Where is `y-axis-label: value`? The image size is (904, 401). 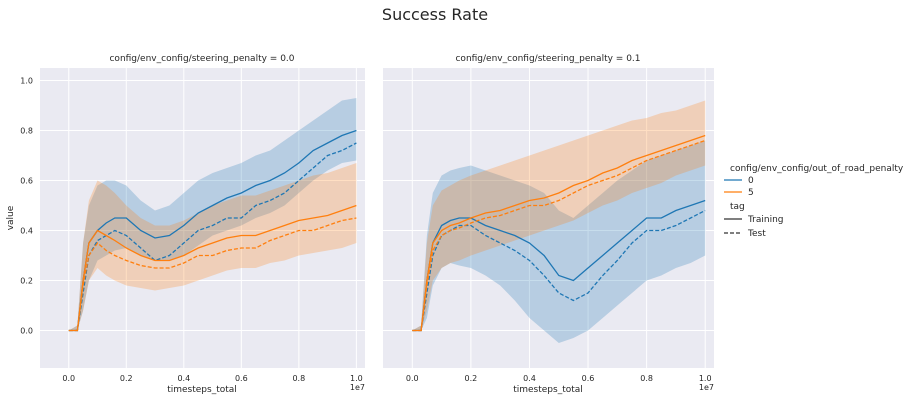 y-axis-label: value is located at coordinates (11, 217).